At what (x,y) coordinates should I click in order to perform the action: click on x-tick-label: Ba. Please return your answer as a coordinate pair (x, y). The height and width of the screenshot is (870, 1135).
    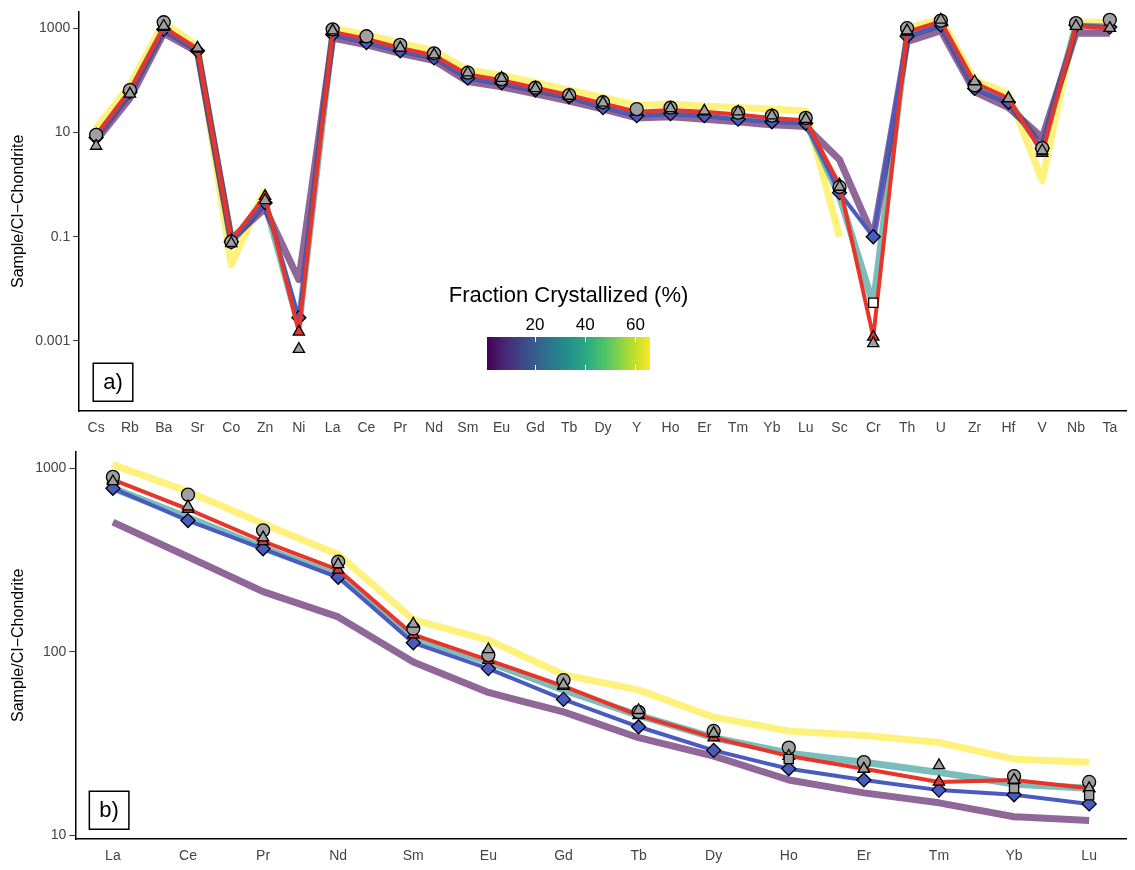
    Looking at the image, I should click on (164, 427).